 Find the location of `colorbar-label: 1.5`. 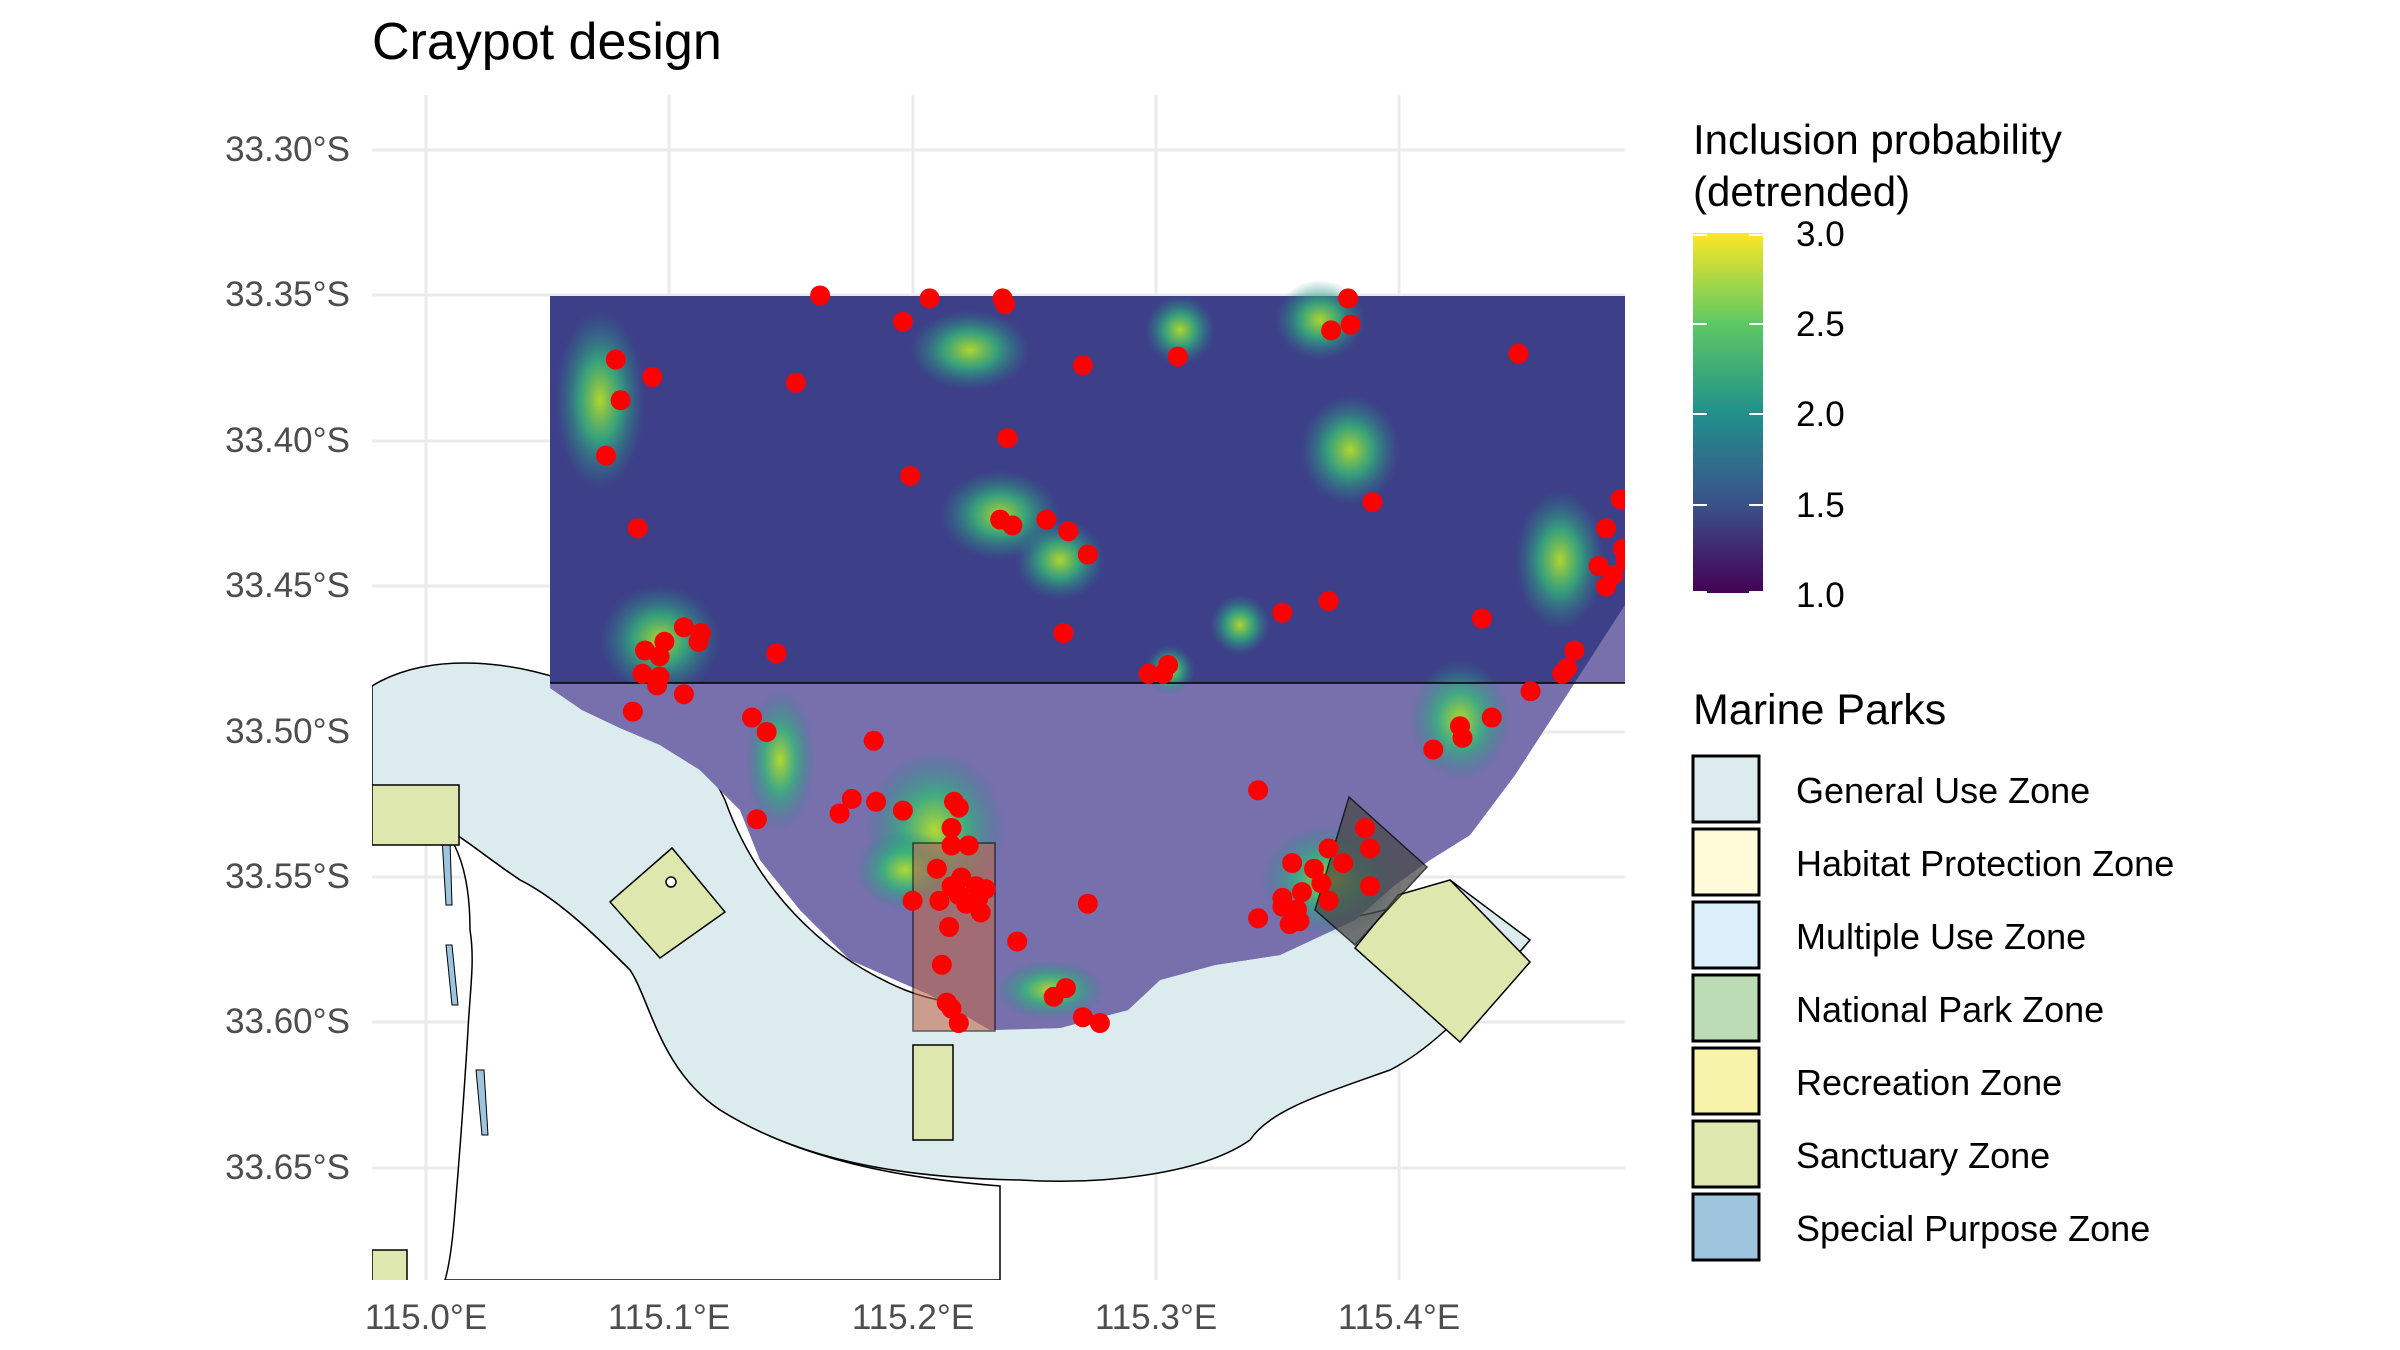

colorbar-label: 1.5 is located at coordinates (1820, 505).